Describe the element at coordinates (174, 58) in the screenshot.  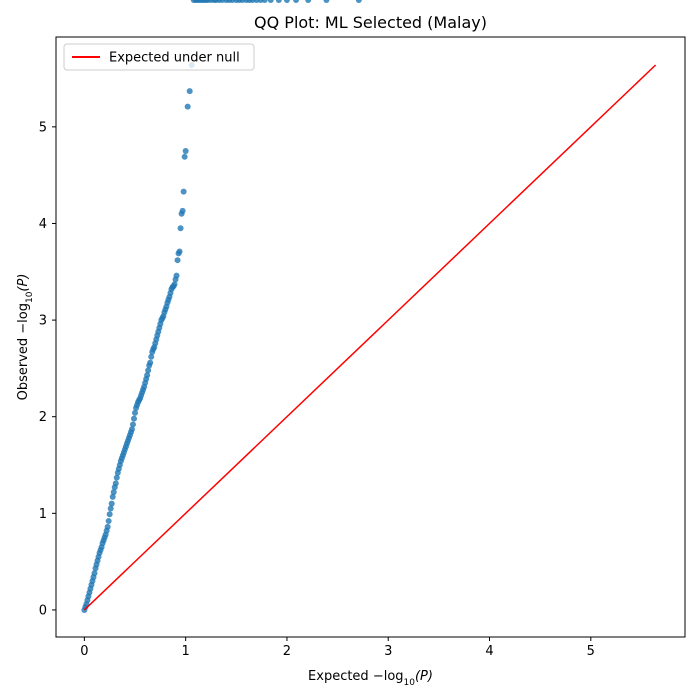
I see `legend-entry-expected: Expected under null` at that location.